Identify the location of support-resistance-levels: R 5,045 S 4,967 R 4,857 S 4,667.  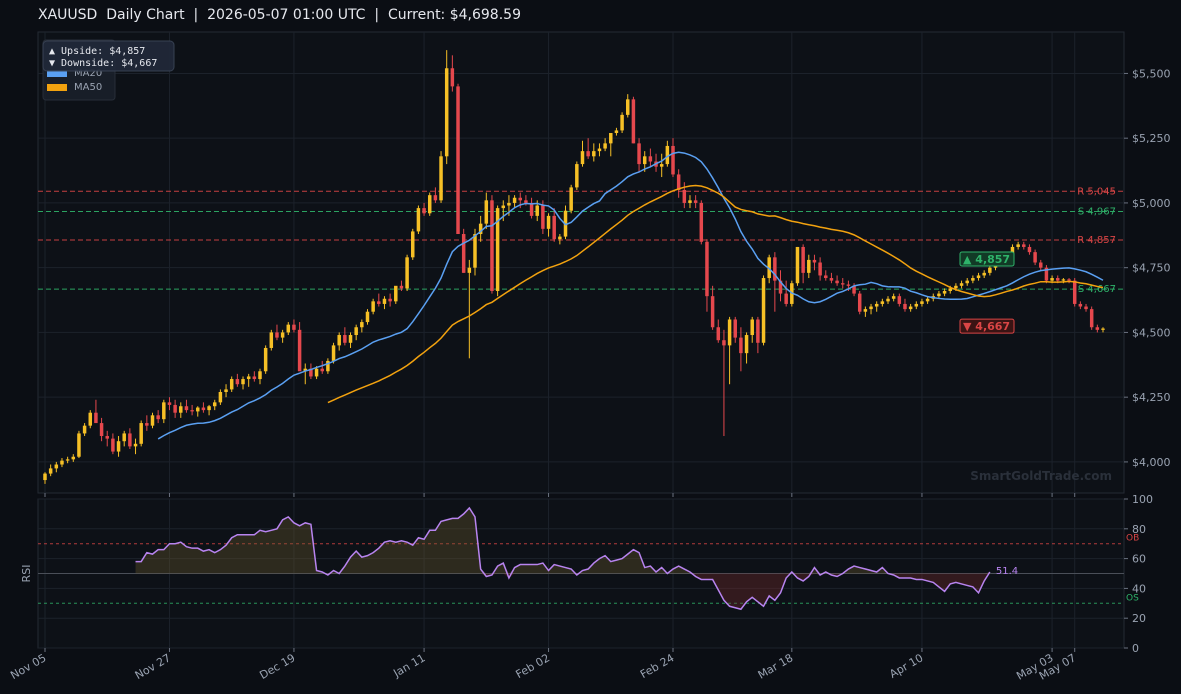
(581, 240).